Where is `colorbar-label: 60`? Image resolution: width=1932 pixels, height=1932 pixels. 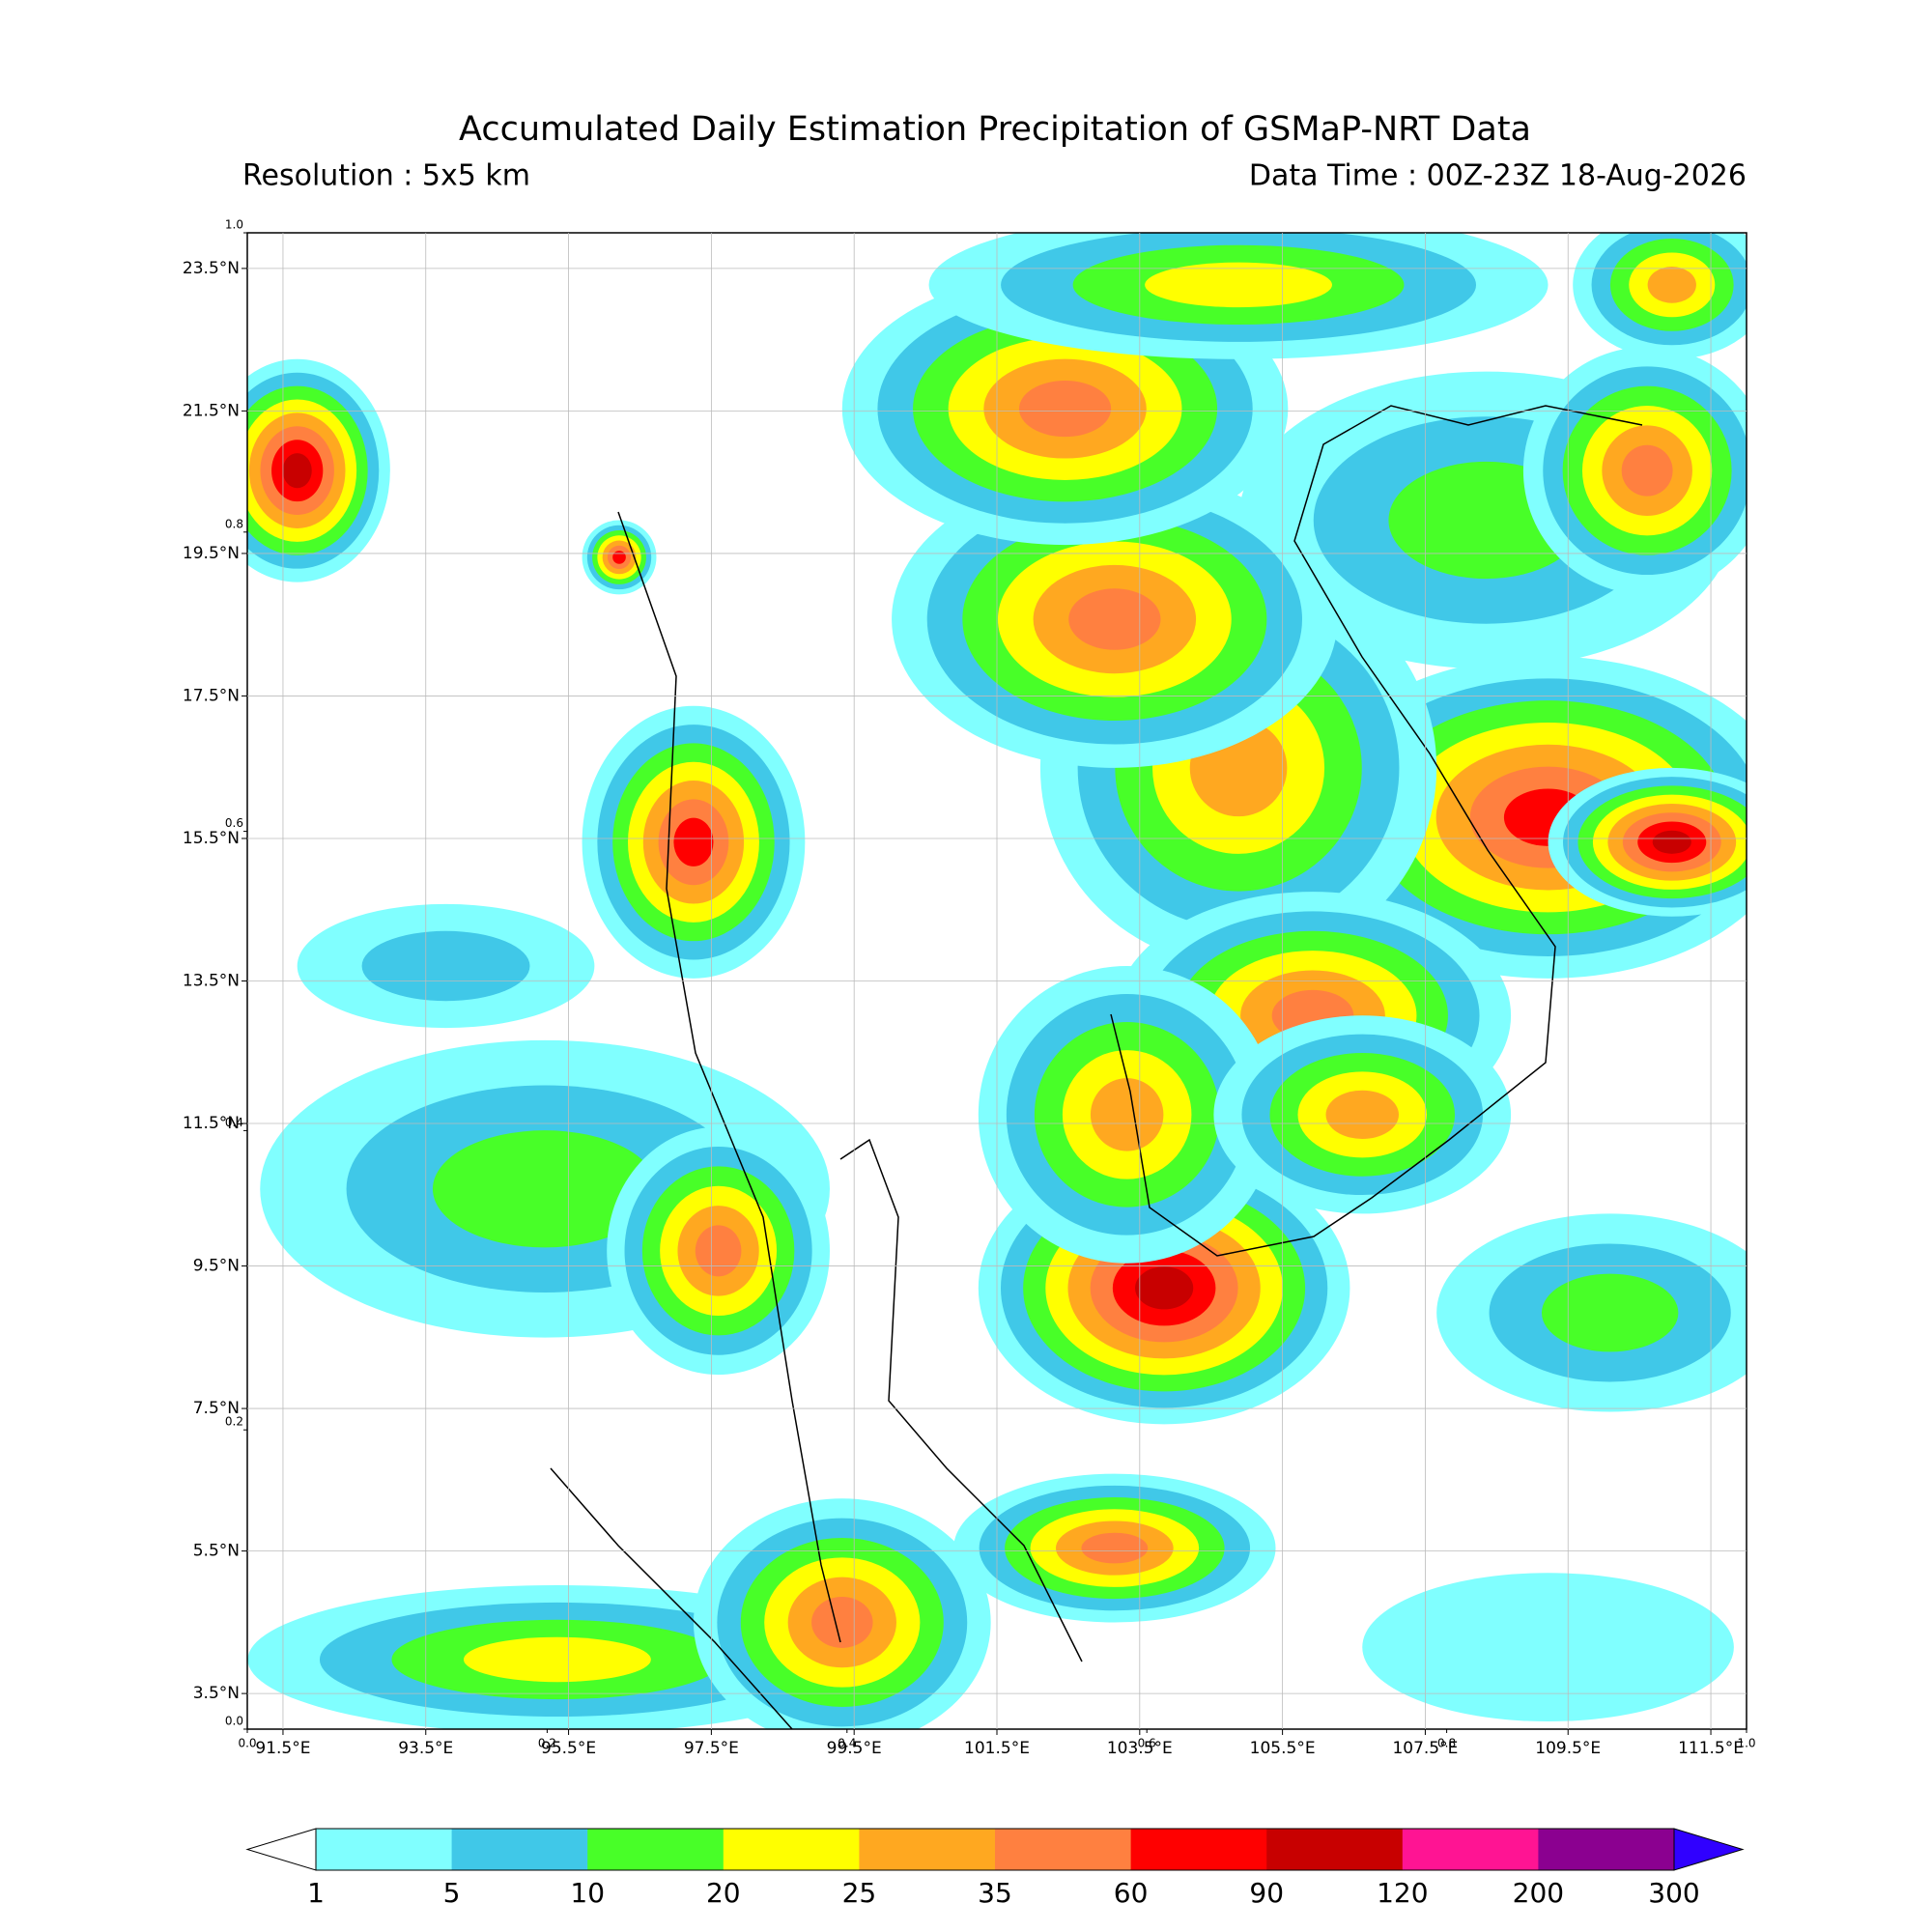
colorbar-label: 60 is located at coordinates (1131, 1893).